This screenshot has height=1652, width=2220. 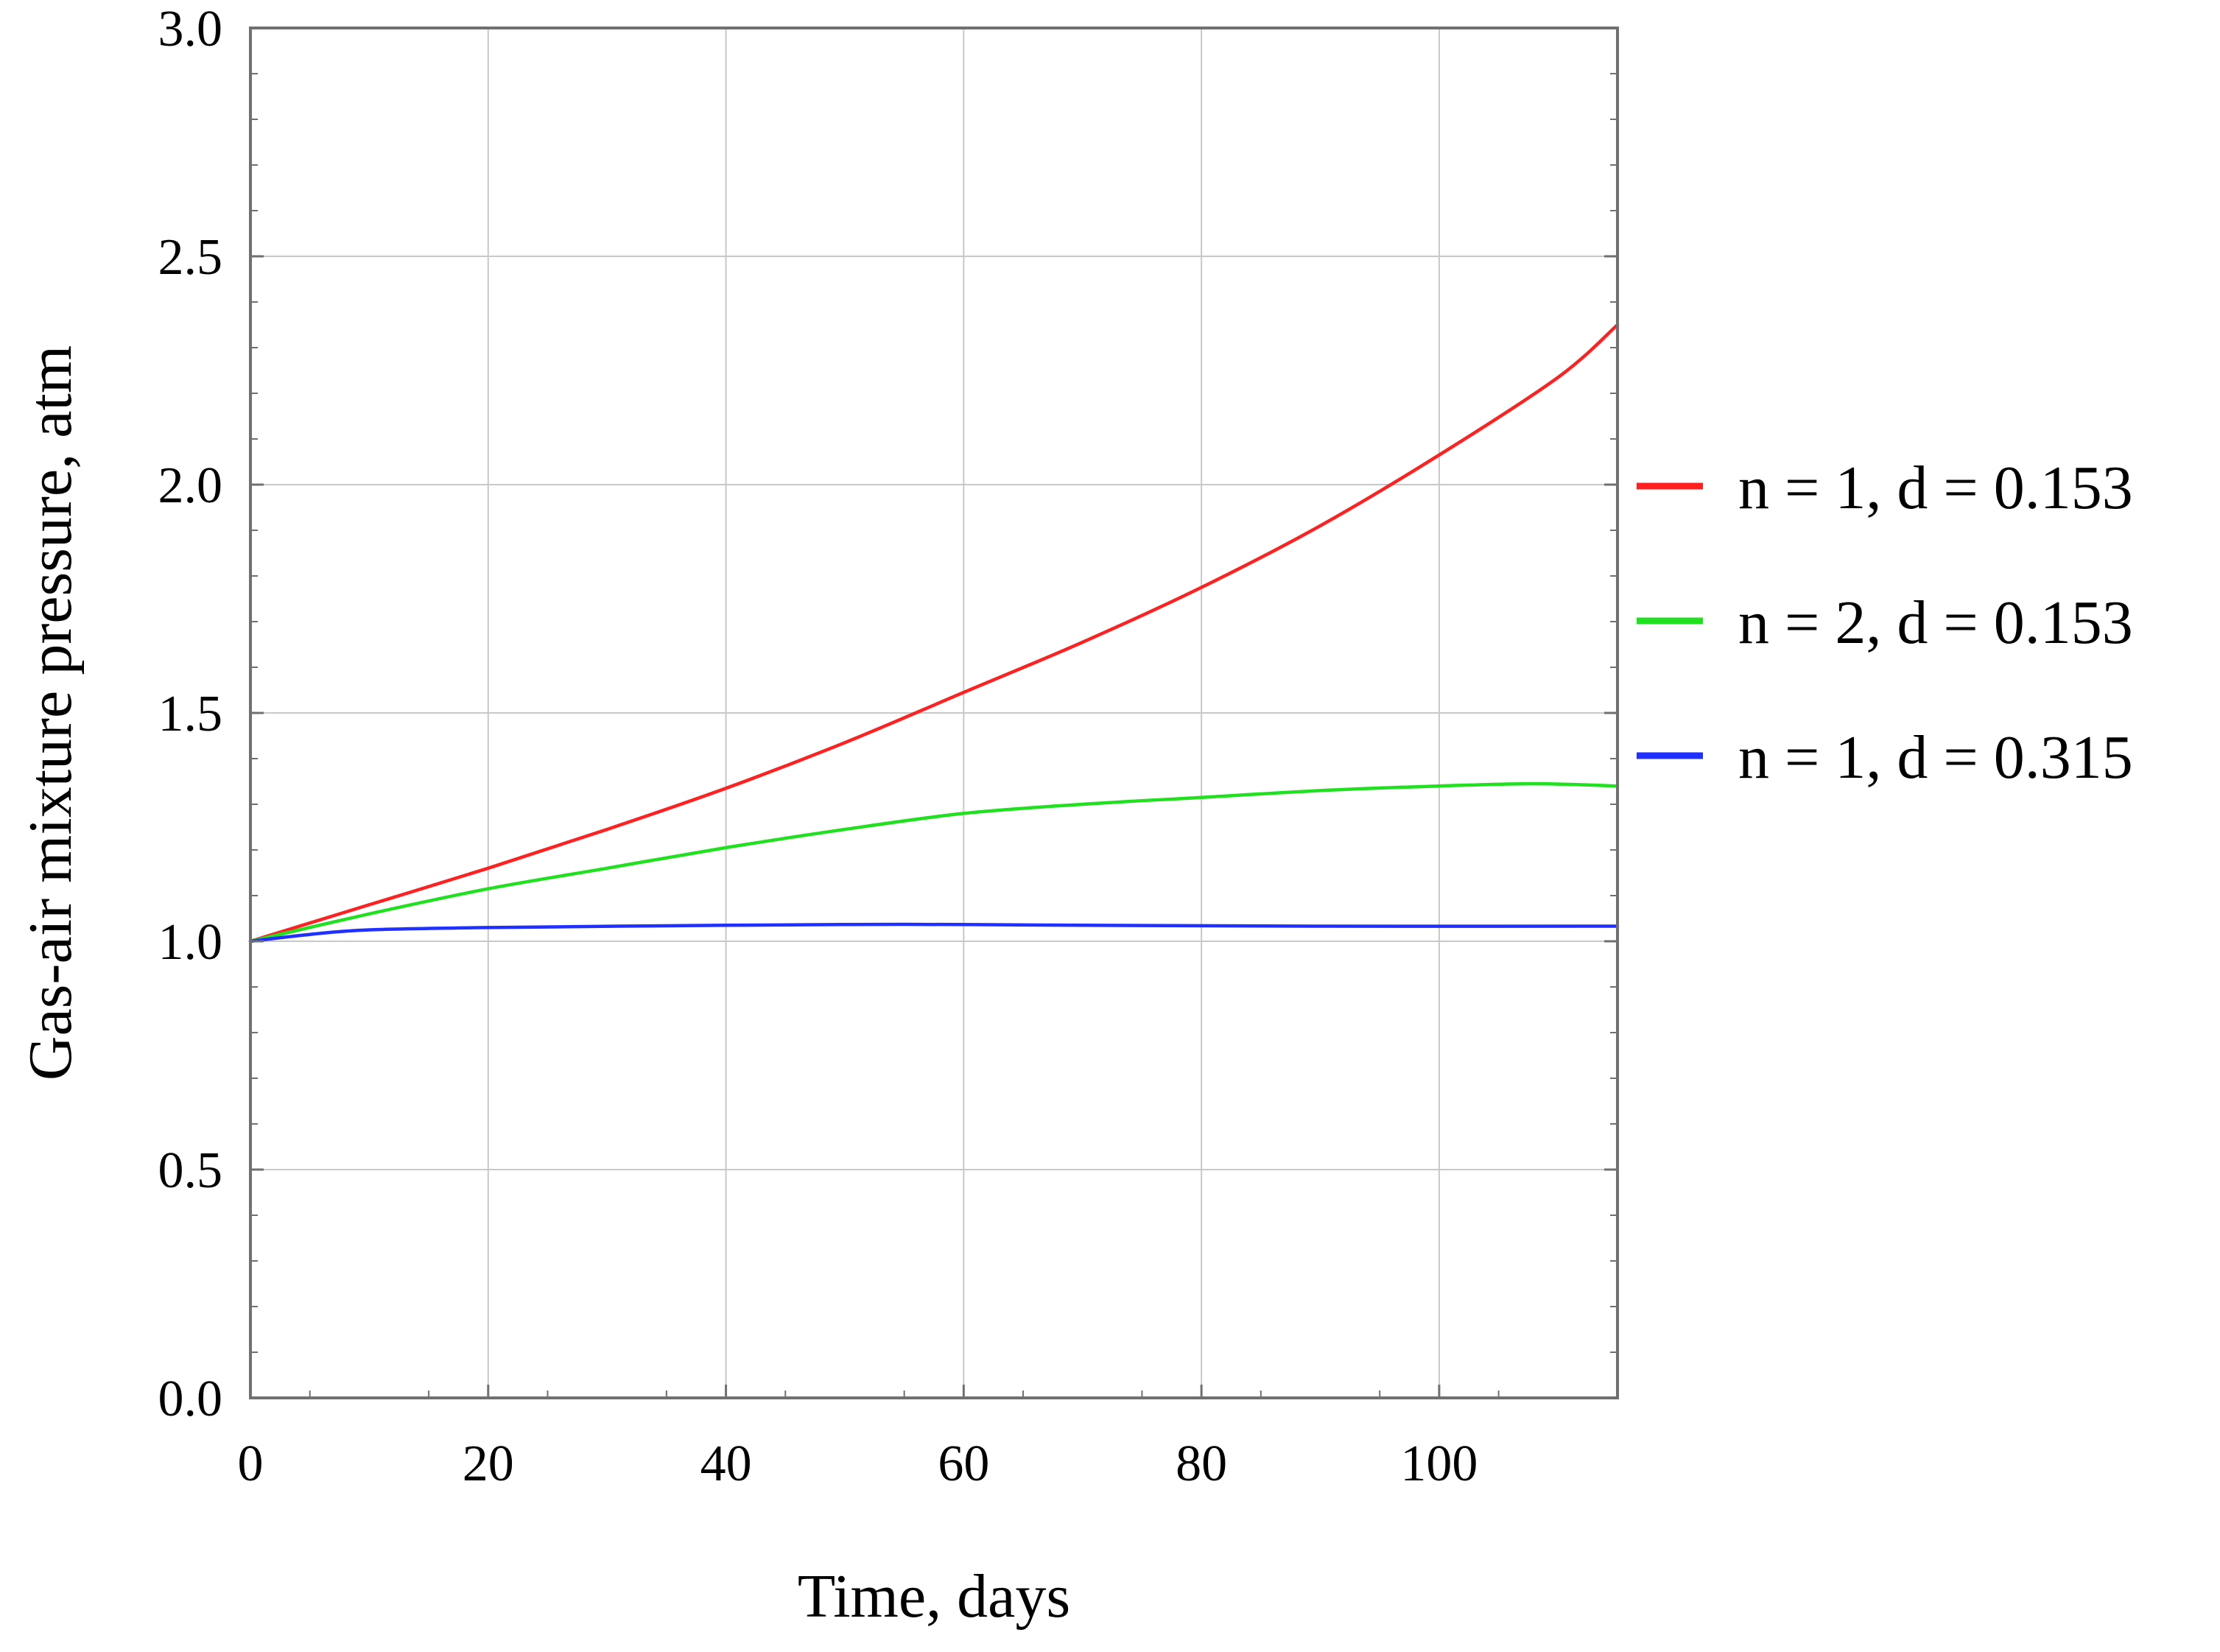 What do you see at coordinates (190, 29) in the screenshot?
I see `y-tick-label: 3.0` at bounding box center [190, 29].